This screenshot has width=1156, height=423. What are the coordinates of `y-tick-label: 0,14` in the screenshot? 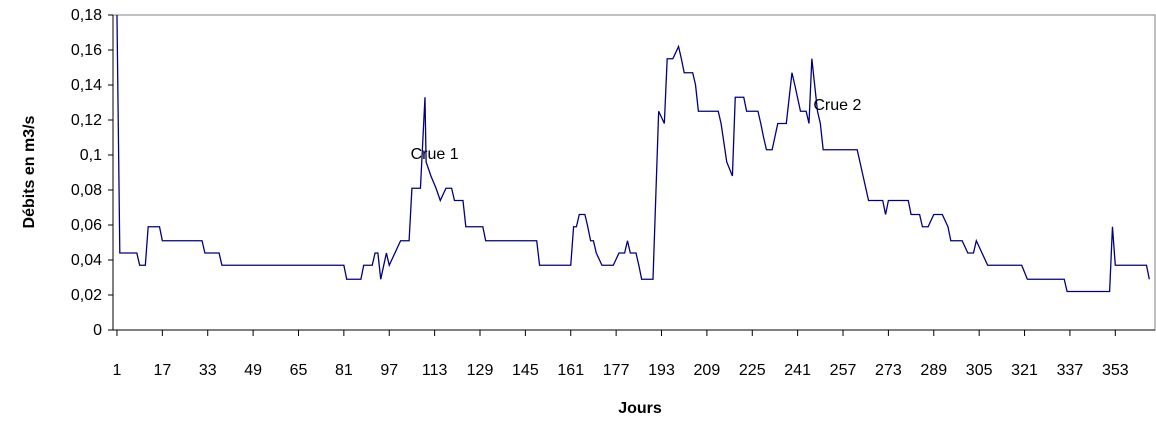 It's located at (86, 85).